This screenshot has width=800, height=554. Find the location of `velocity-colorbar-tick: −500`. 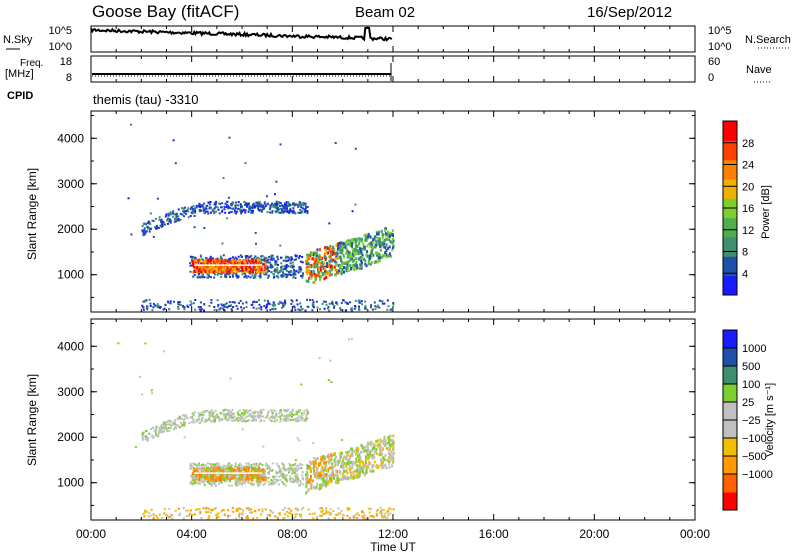

velocity-colorbar-tick: −500 is located at coordinates (754, 457).